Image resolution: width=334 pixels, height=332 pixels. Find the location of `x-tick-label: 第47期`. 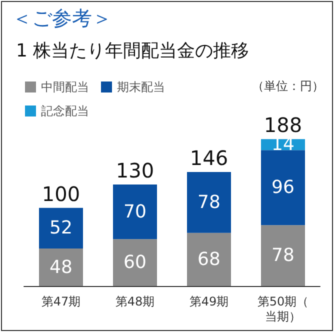

x-tick-label: 第47期 is located at coordinates (61, 301).